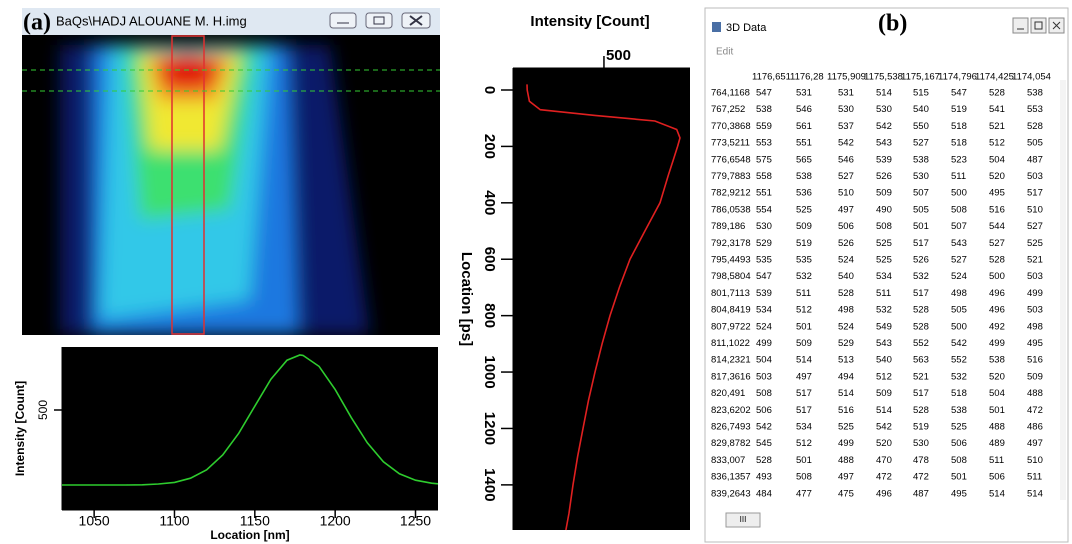  Describe the element at coordinates (731, 159) in the screenshot. I see `row-label: 776,6548` at that location.